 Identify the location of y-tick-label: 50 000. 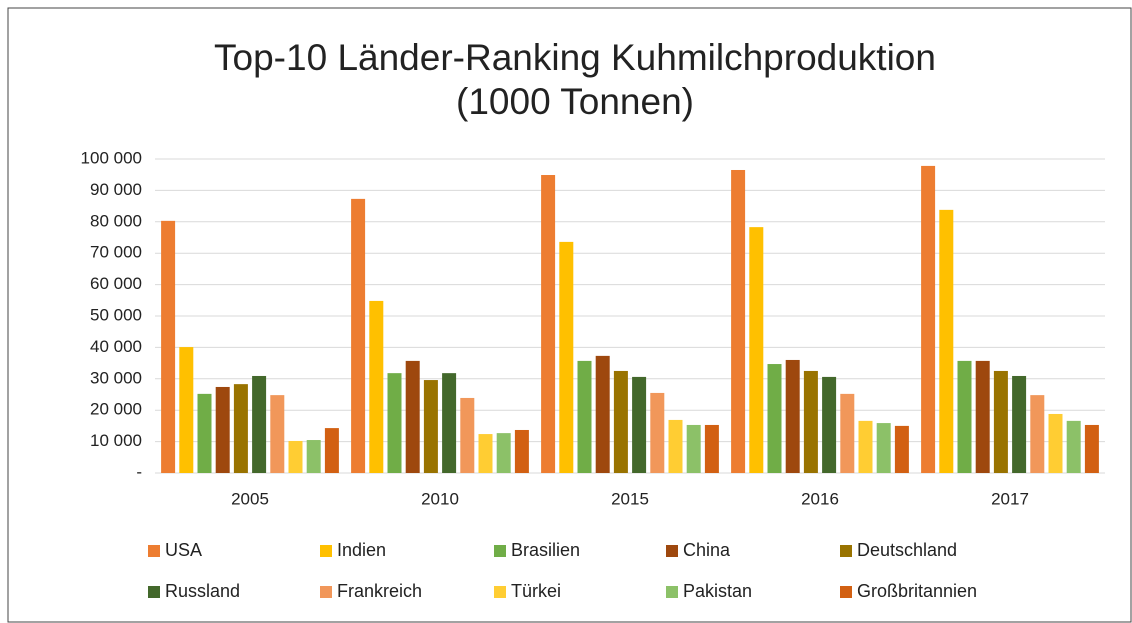
(116, 314).